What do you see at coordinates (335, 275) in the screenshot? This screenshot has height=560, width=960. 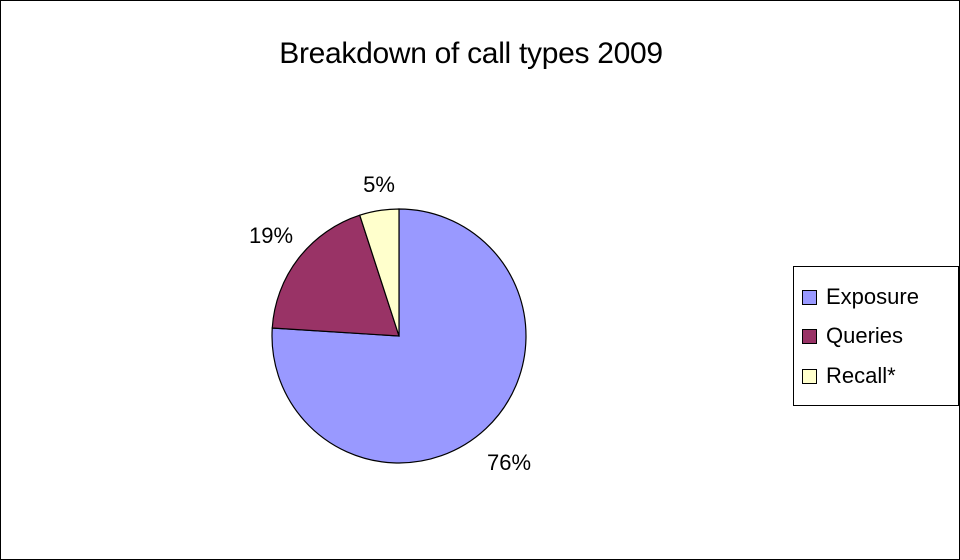 I see `pie-slice-queries` at bounding box center [335, 275].